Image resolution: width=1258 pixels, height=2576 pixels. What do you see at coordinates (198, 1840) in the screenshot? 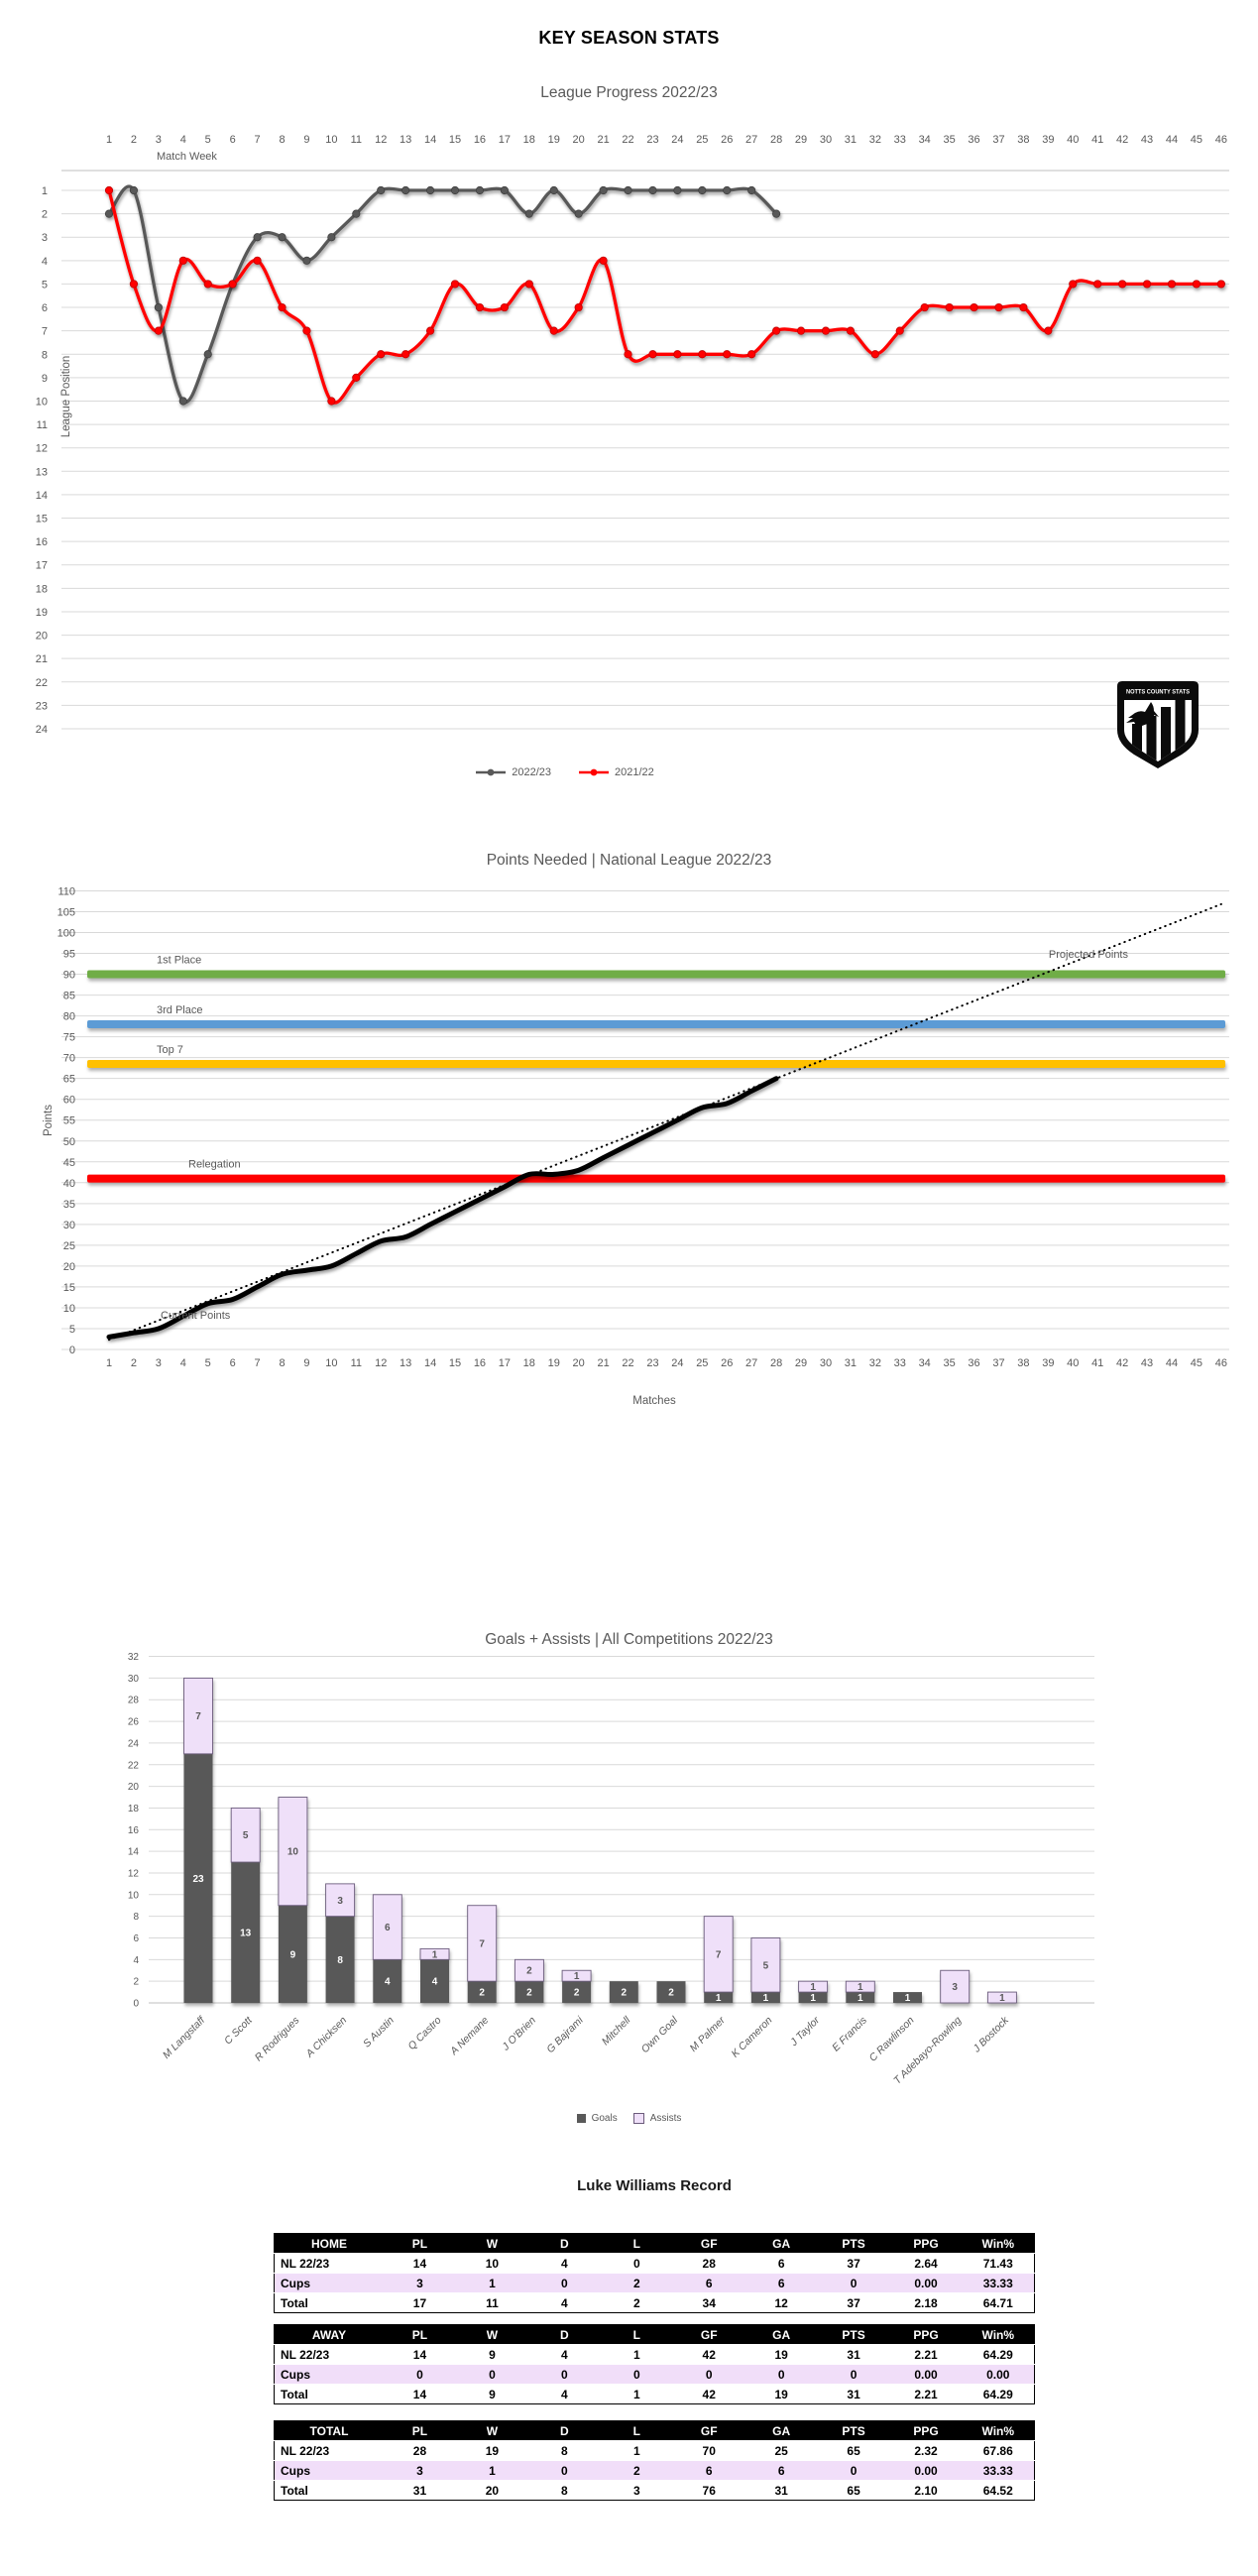
I see `c3-bar-M Langstaff` at bounding box center [198, 1840].